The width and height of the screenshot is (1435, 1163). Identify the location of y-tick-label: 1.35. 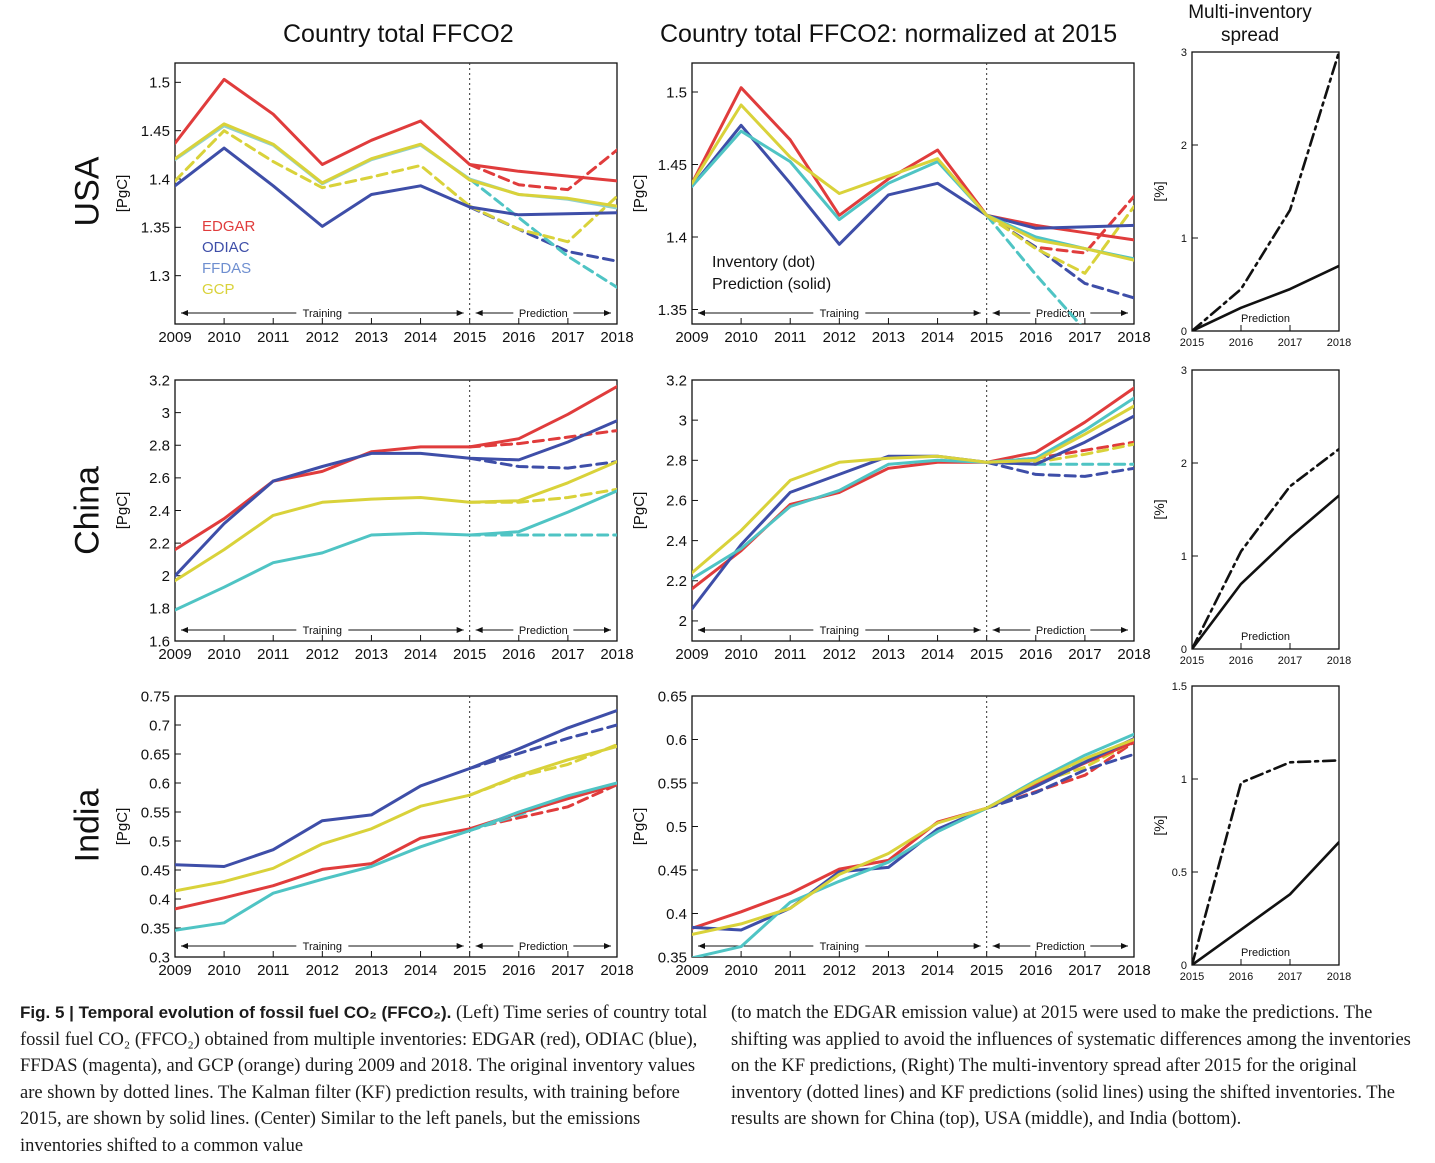
(155, 228).